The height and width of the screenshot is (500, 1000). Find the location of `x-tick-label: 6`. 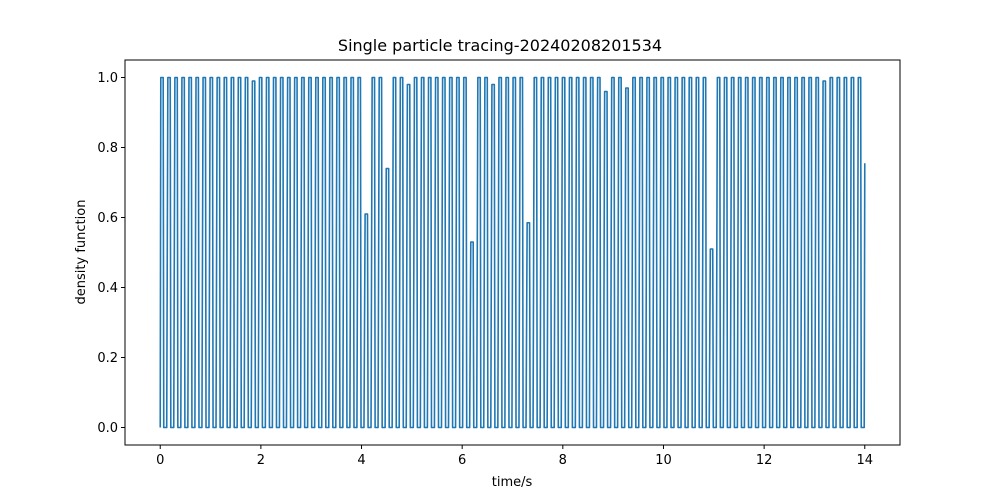

x-tick-label: 6 is located at coordinates (462, 460).